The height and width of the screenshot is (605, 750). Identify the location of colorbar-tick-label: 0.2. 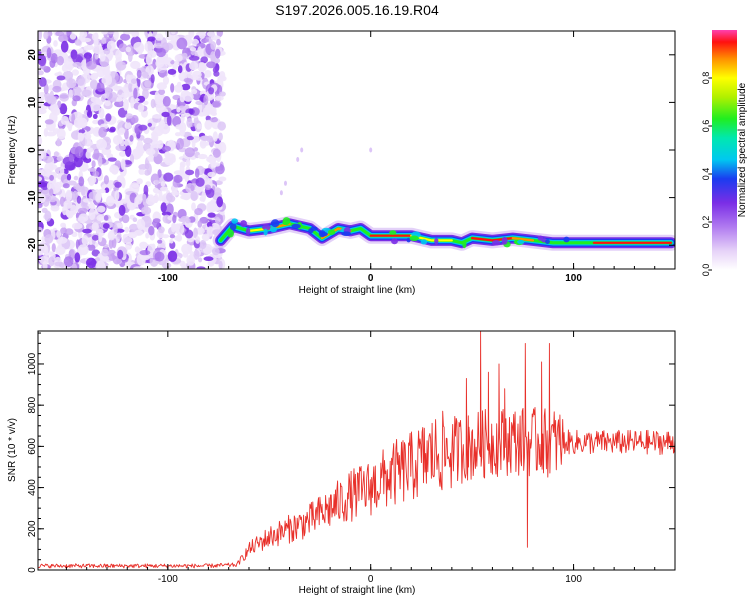
(706, 222).